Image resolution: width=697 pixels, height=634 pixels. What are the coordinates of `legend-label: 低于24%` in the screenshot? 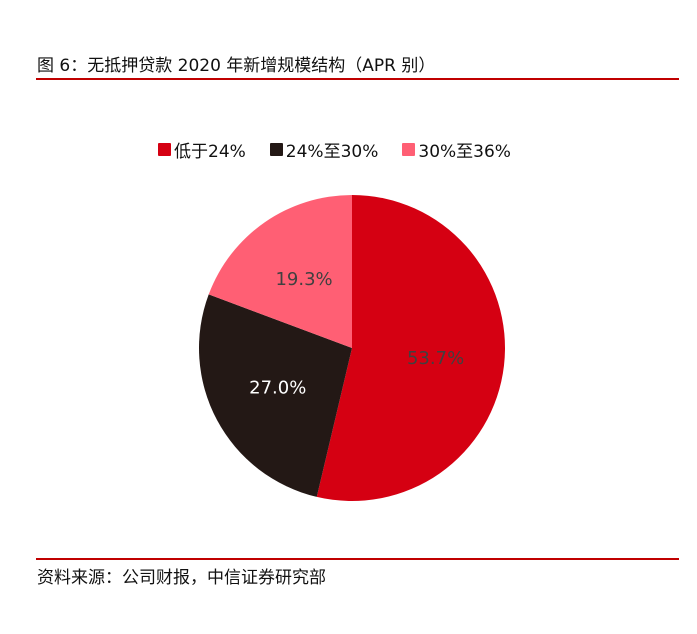 It's located at (210, 152).